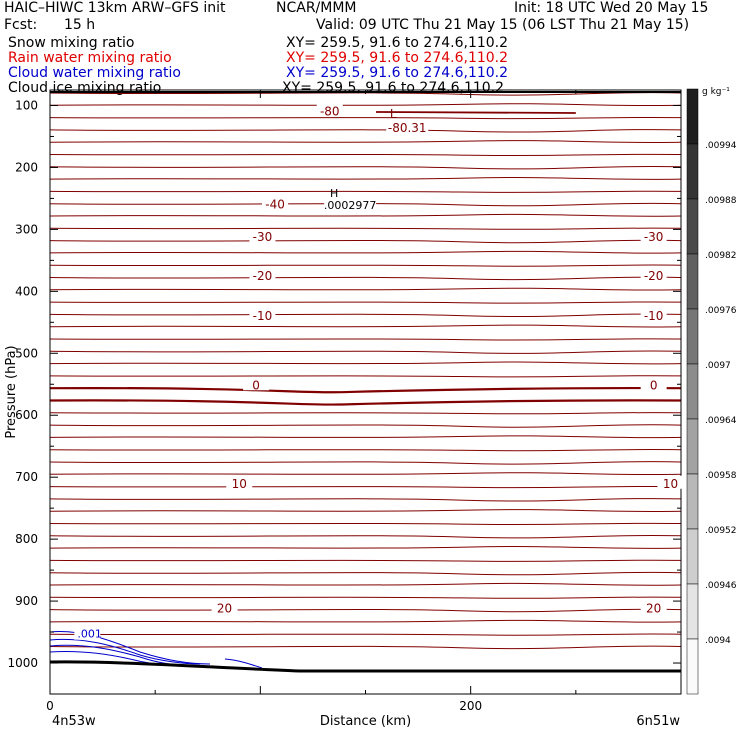 The width and height of the screenshot is (740, 740). What do you see at coordinates (365, 721) in the screenshot?
I see `x-axis-title: Distance (km)` at bounding box center [365, 721].